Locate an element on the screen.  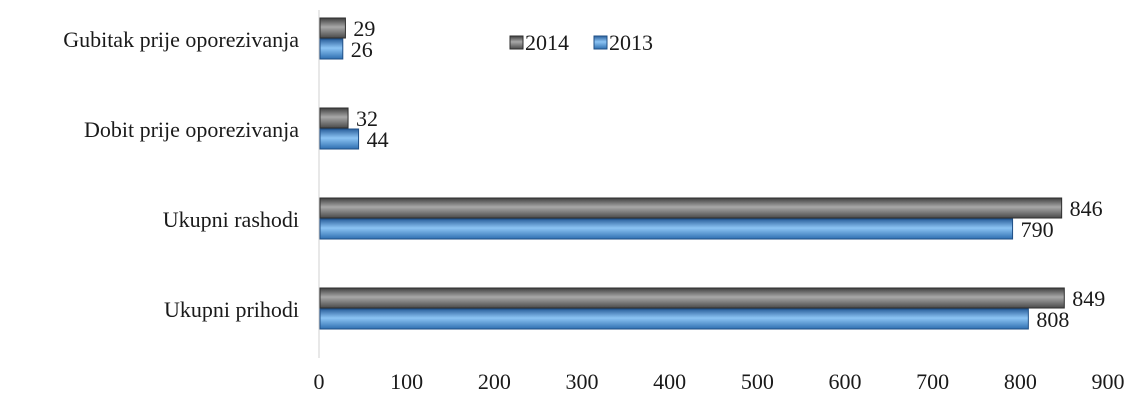
x-tick-label: 200 is located at coordinates (494, 381).